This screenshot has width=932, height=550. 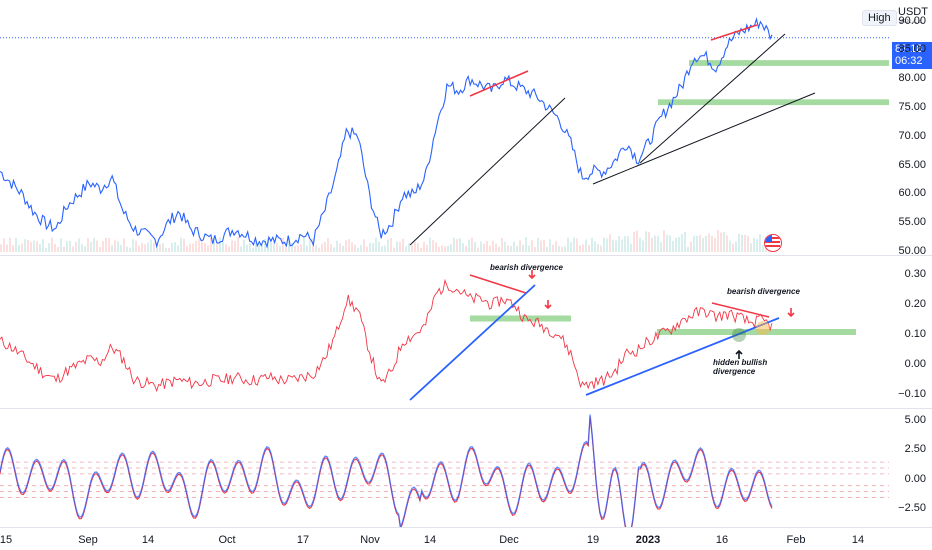 I want to click on y-tick-label: 0.00, so click(x=915, y=364).